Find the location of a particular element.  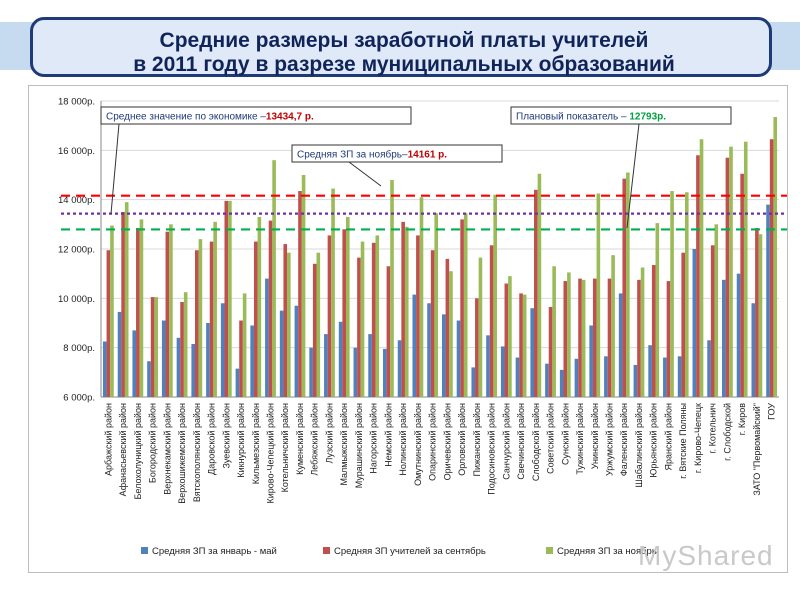

plan-annotation-value: 12793р. is located at coordinates (647, 117).